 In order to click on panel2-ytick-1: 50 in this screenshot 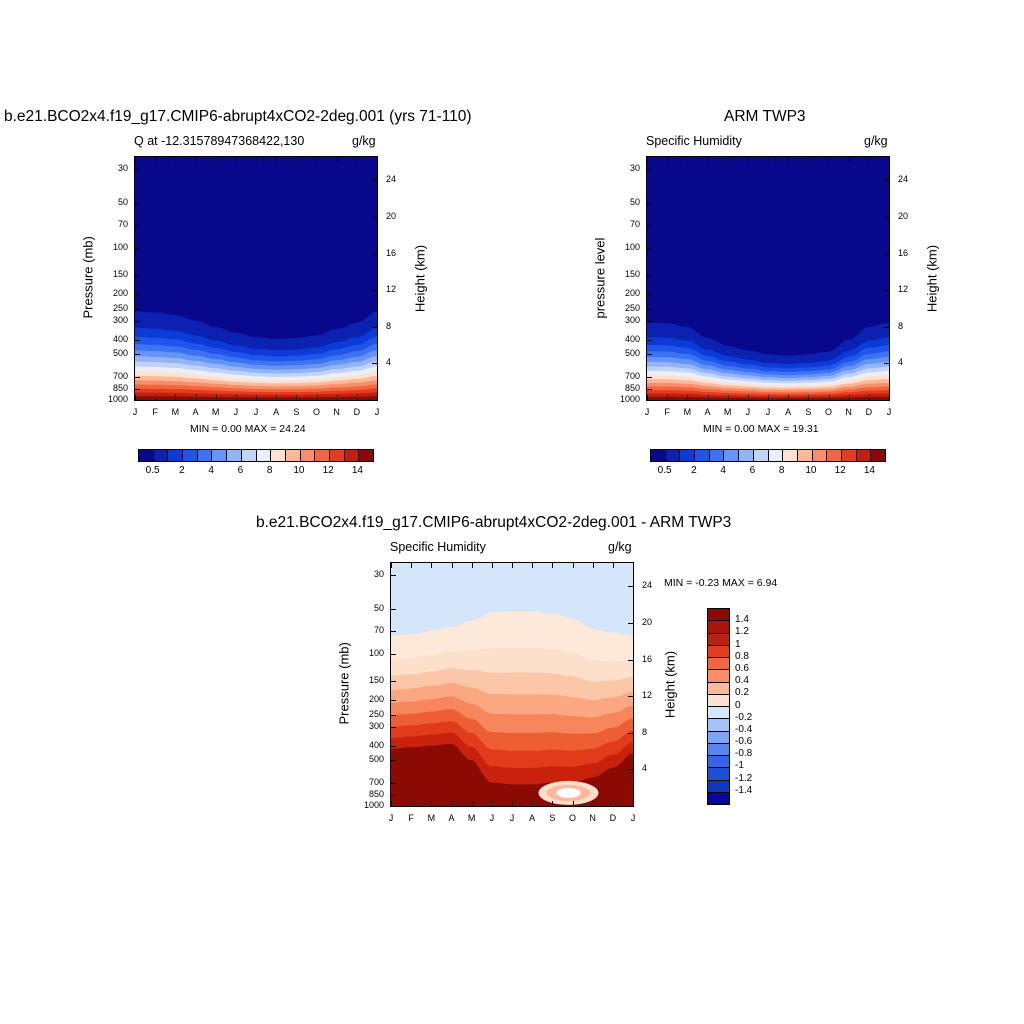, I will do `click(634, 201)`.